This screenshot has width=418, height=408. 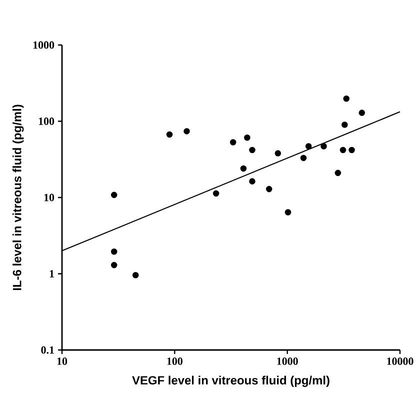 I want to click on y-tick-label: 0.1, so click(x=47, y=350).